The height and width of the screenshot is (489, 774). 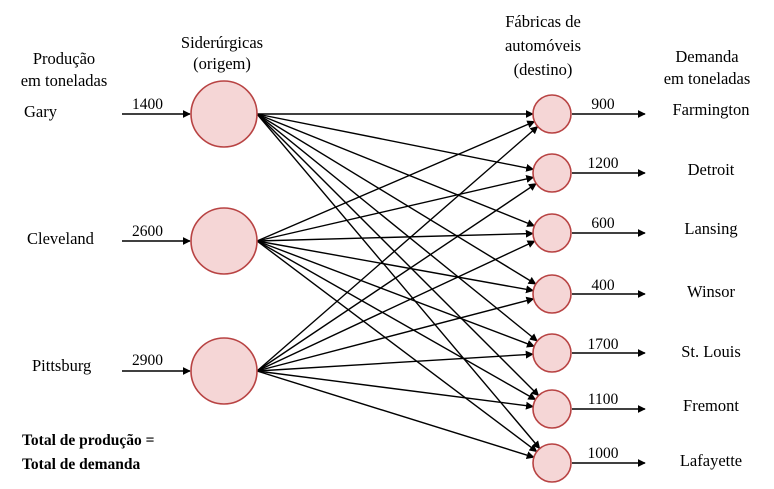 I want to click on sources-header: Siderúrgicas (origem), so click(x=222, y=53).